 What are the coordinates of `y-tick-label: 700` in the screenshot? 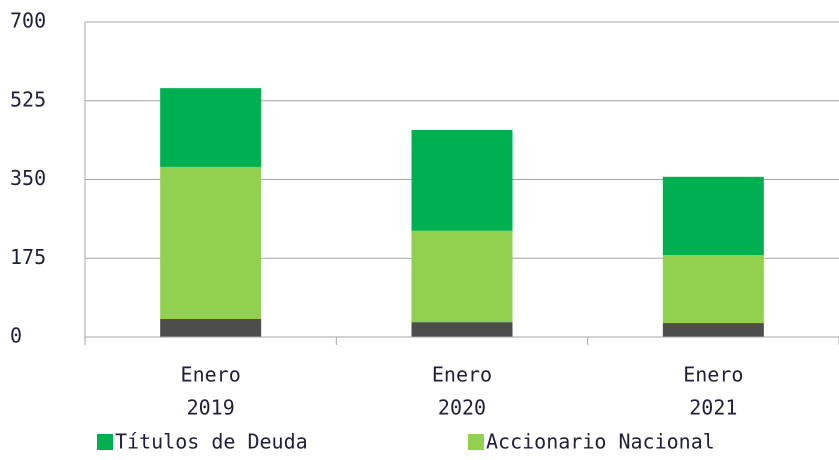 It's located at (28, 21).